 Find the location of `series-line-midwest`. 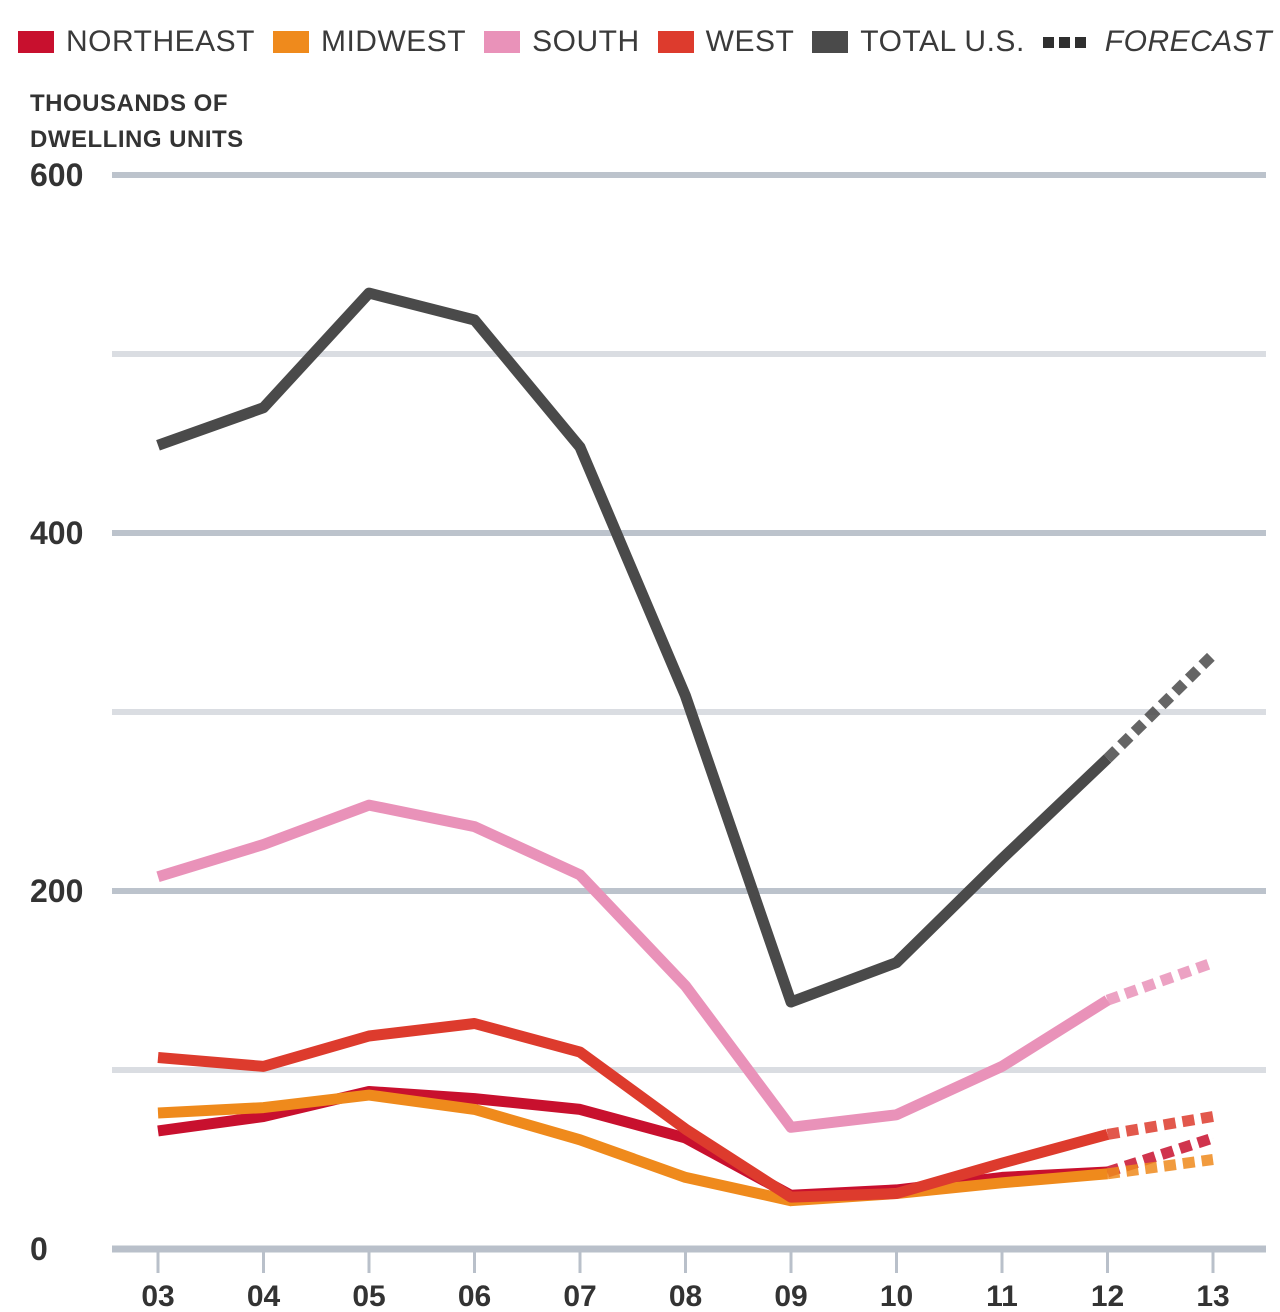

series-line-midwest is located at coordinates (632, 1148).